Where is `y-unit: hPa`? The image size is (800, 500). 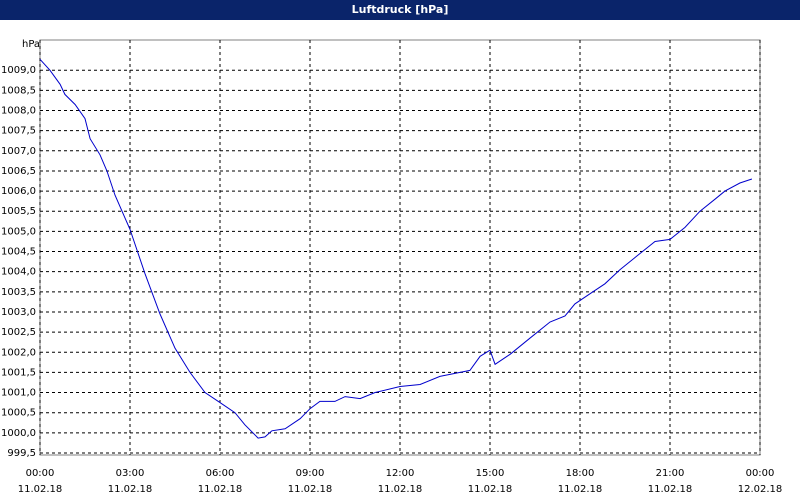
y-unit: hPa is located at coordinates (31, 44).